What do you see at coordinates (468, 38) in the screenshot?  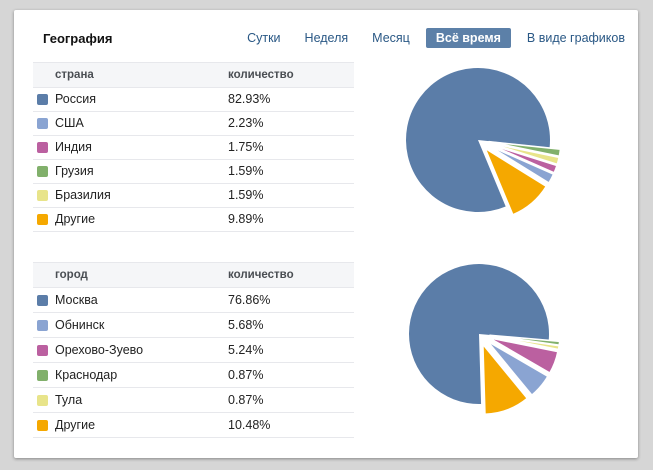 I see `tab-all-time: Всё время` at bounding box center [468, 38].